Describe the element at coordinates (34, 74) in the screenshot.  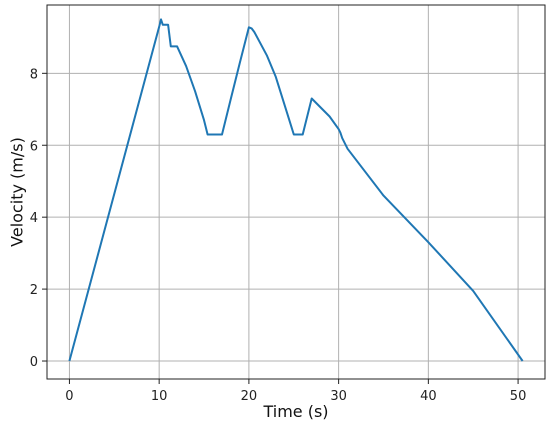
I see `y-tick-label: 8` at that location.